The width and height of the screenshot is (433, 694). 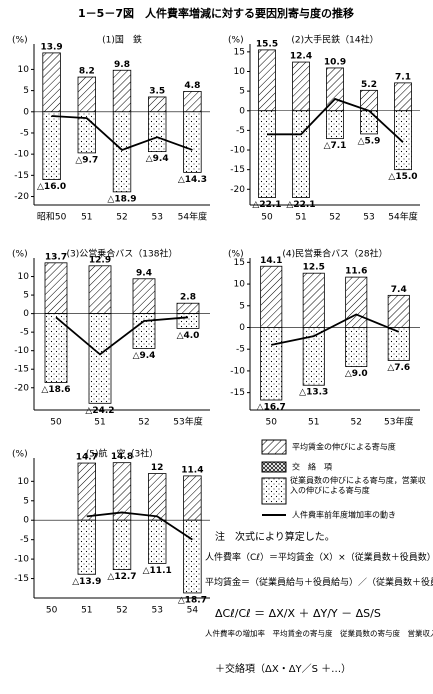 I want to click on value-label: △5.9, so click(x=369, y=141).